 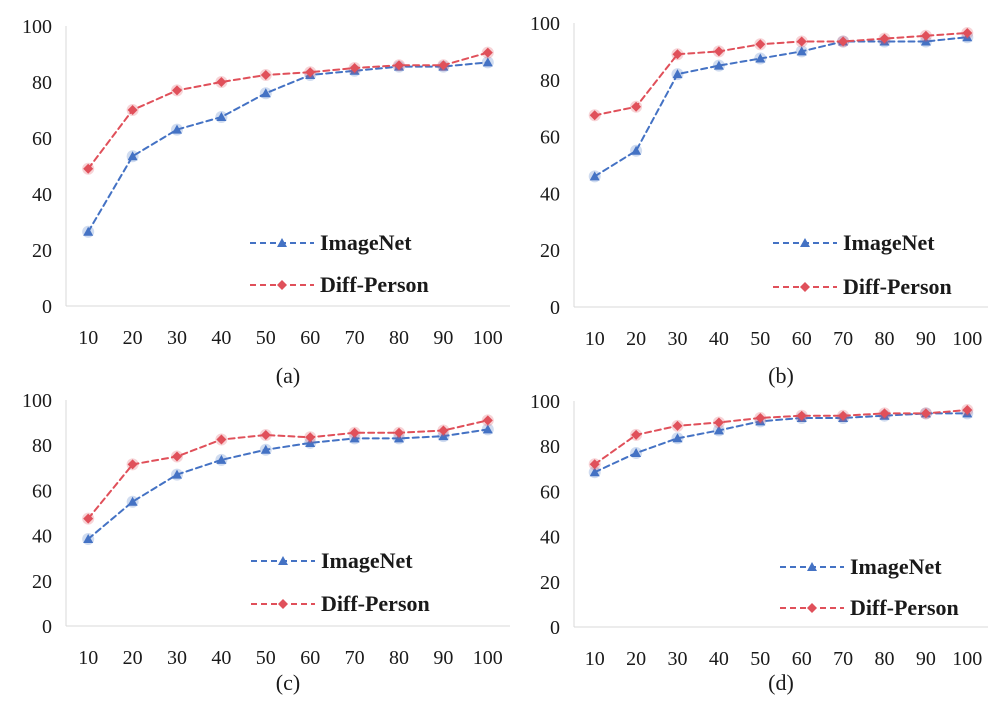 I want to click on legend-item: Diff-Person, so click(x=339, y=284).